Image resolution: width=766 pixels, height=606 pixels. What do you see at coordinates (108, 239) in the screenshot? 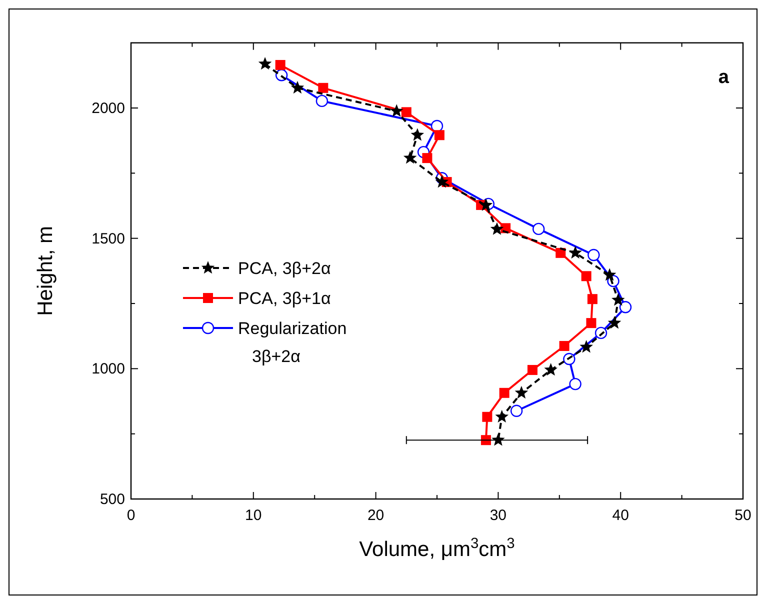
I see `y-tick-label: 1500` at bounding box center [108, 239].